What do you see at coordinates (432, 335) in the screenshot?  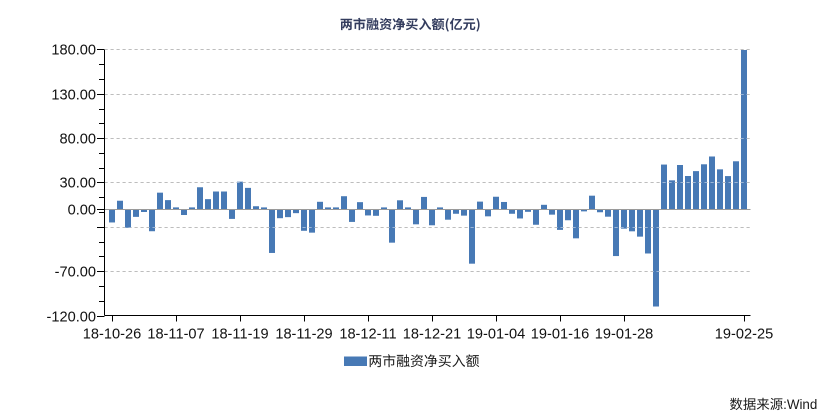 I see `svg-text: 18-12-21` at bounding box center [432, 335].